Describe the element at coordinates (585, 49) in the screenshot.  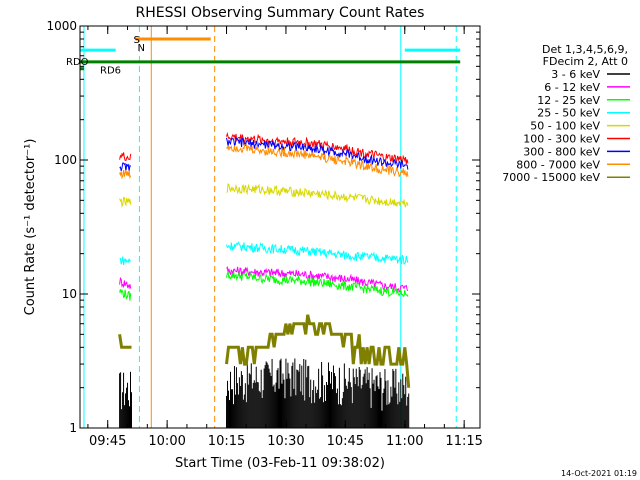
I see `legend-header: Det 1,3,4,5,6,9,` at that location.